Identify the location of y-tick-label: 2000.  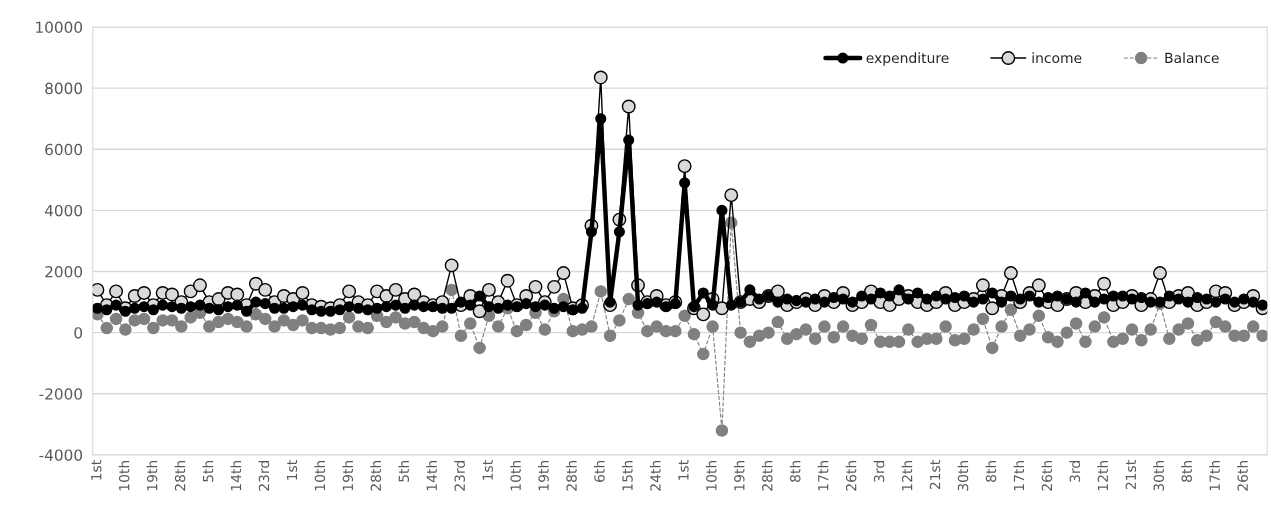
(64, 272).